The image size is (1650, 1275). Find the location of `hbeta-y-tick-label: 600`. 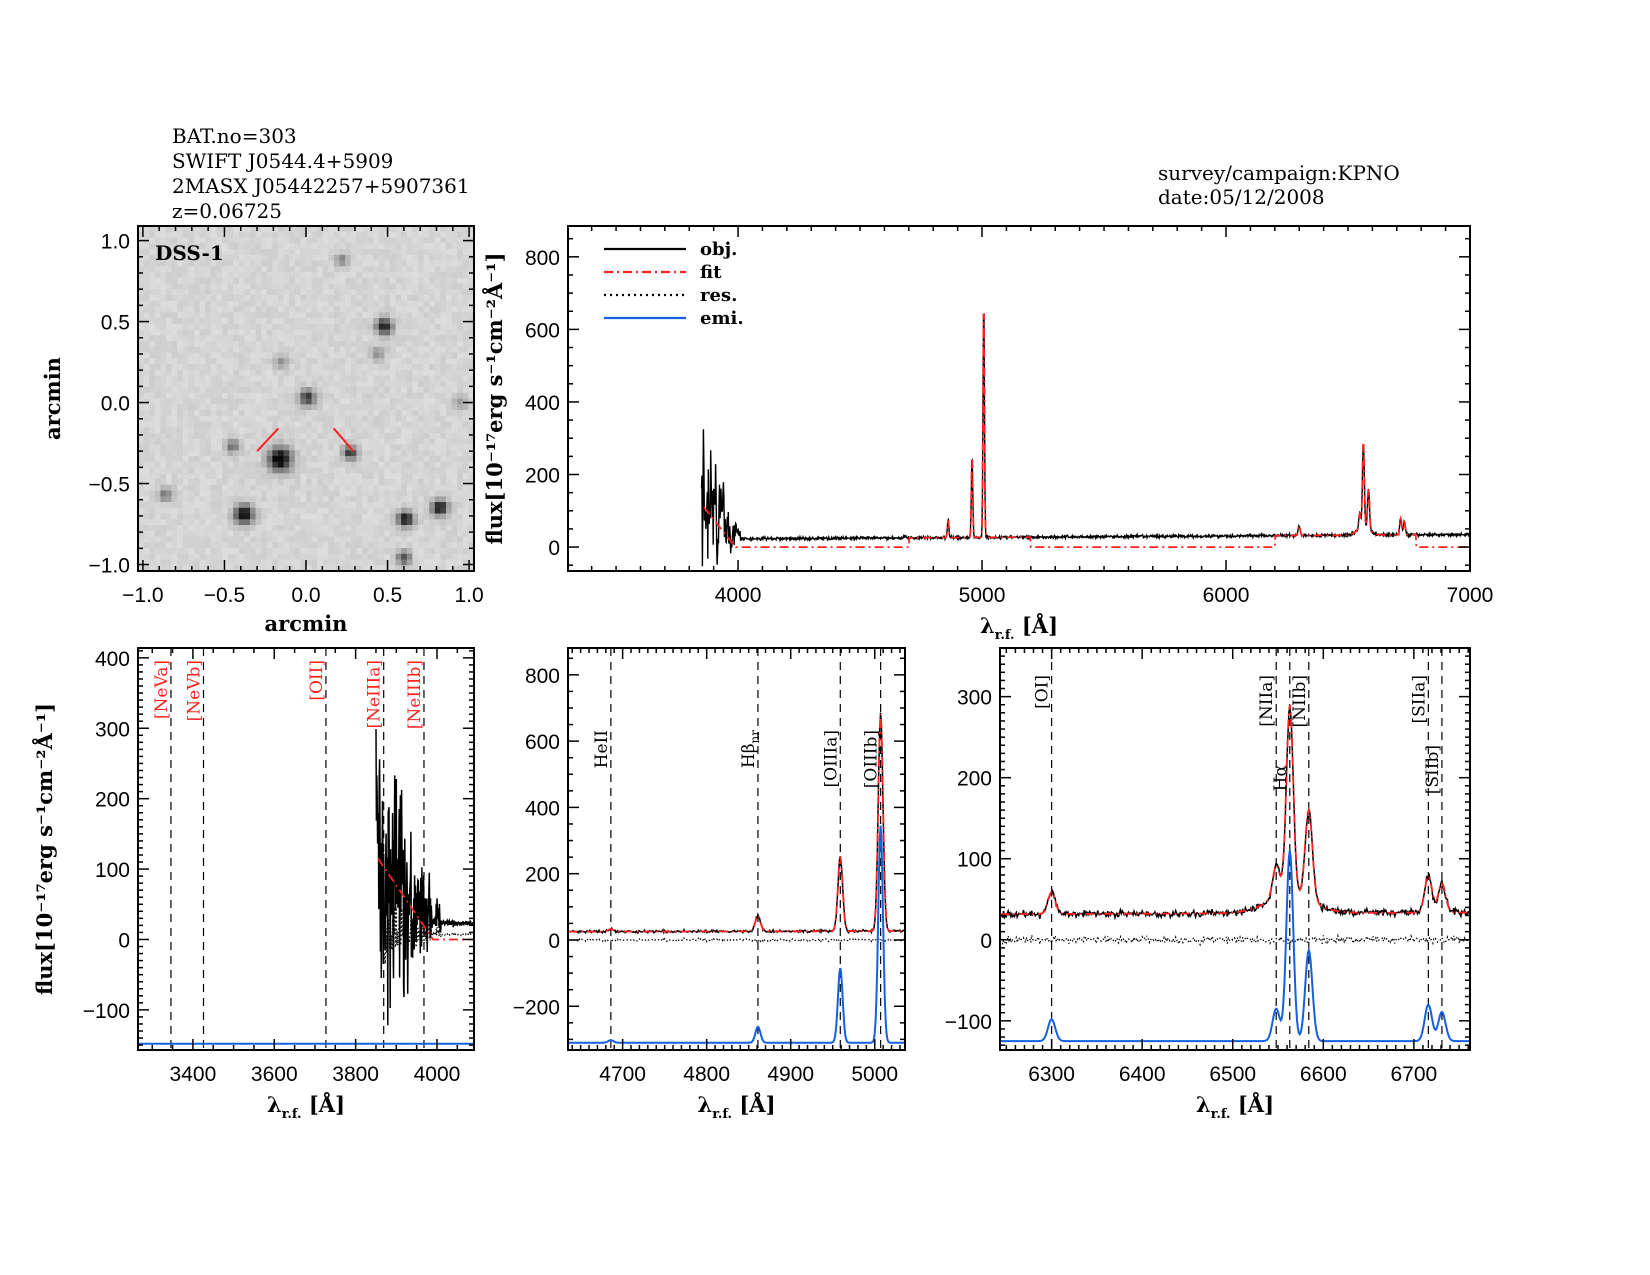

hbeta-y-tick-label: 600 is located at coordinates (542, 742).